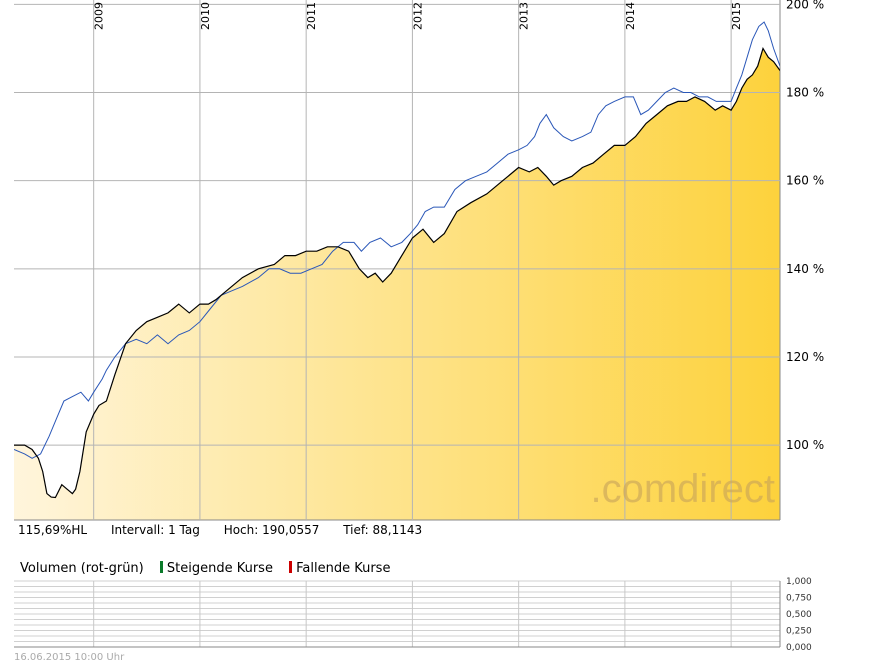 Image resolution: width=895 pixels, height=669 pixels. I want to click on low-label: Tief: 88,1143, so click(383, 530).